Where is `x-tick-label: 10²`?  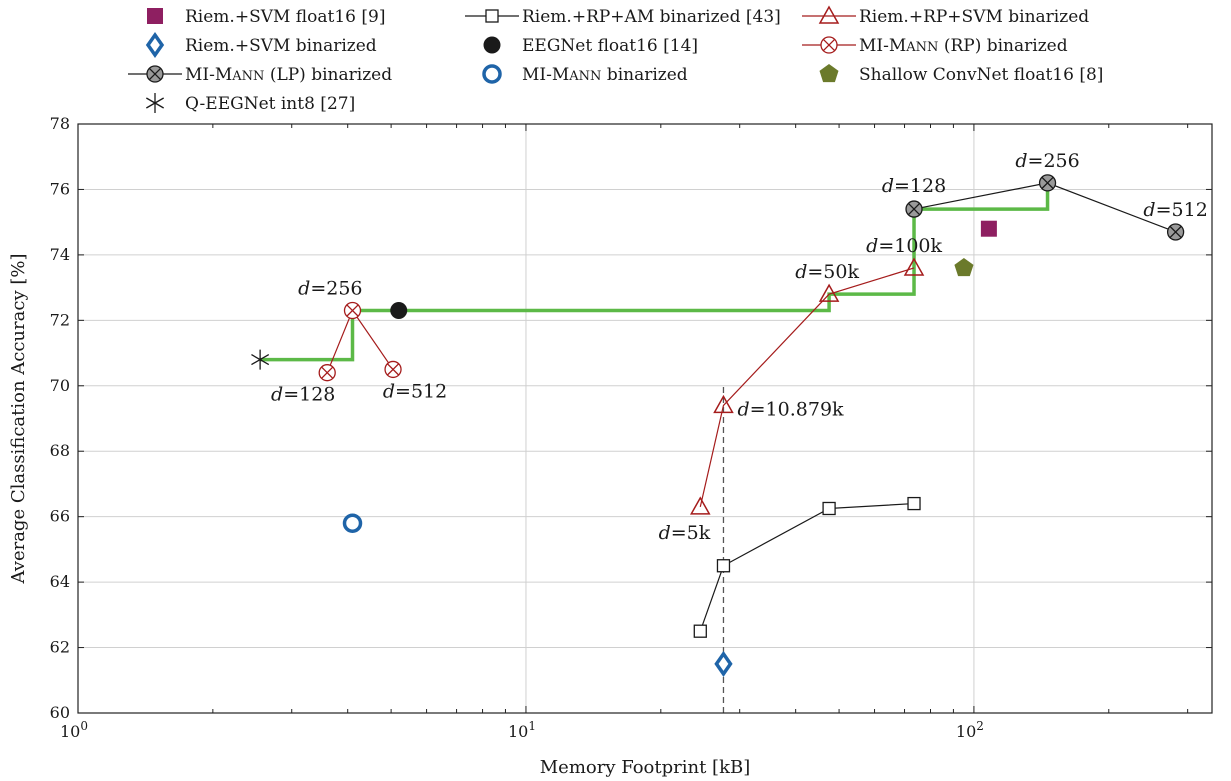 x-tick-label: 10² is located at coordinates (970, 730).